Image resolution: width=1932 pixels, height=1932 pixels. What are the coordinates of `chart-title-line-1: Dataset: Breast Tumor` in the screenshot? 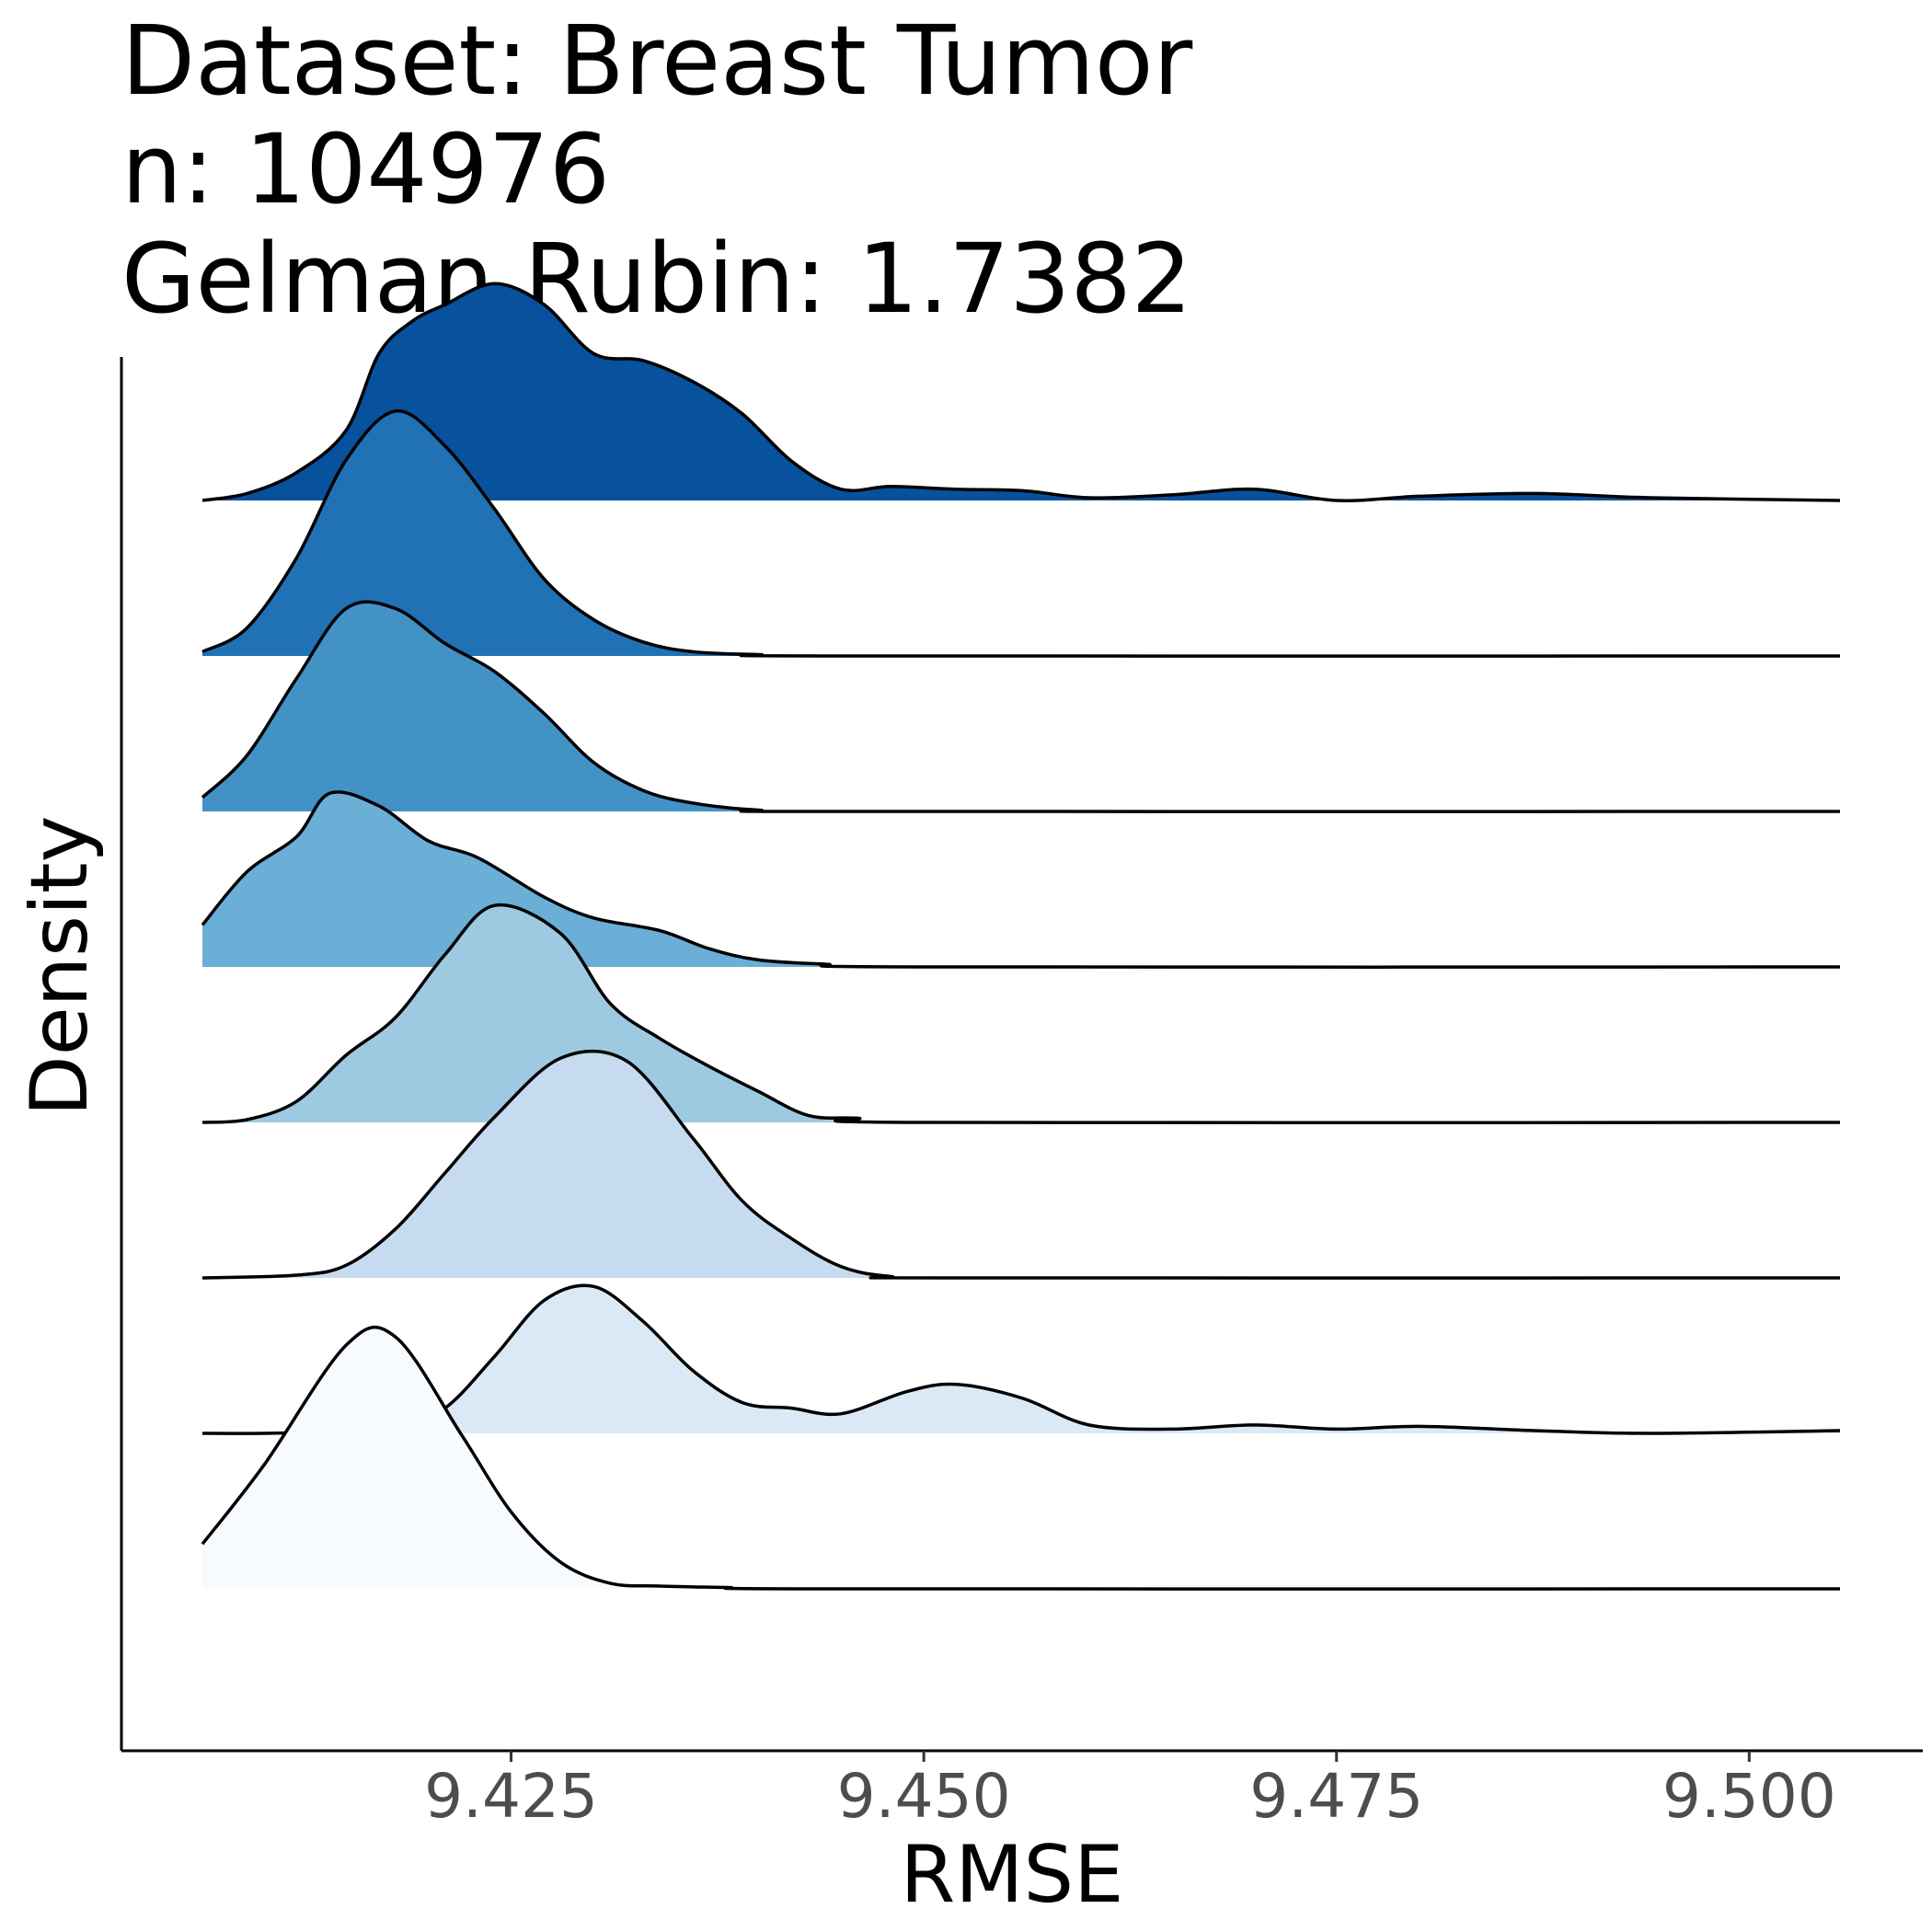 It's located at (657, 61).